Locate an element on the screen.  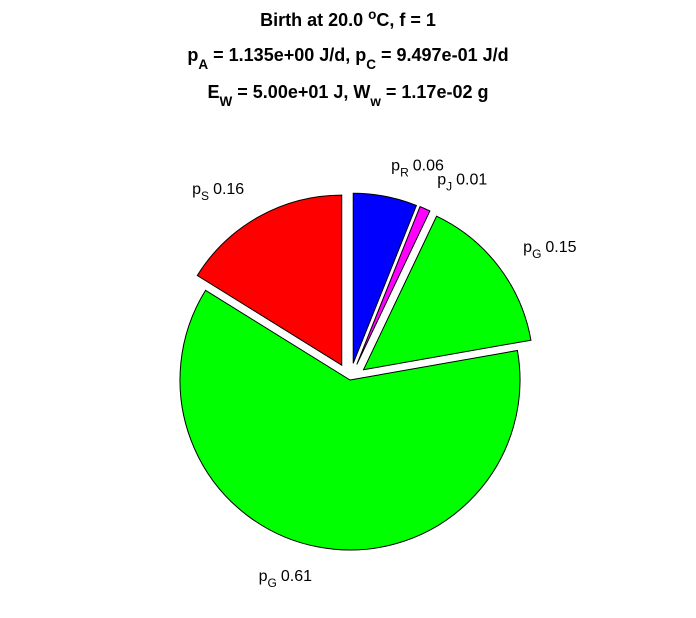
slice-label: pS 0.16 is located at coordinates (218, 192).